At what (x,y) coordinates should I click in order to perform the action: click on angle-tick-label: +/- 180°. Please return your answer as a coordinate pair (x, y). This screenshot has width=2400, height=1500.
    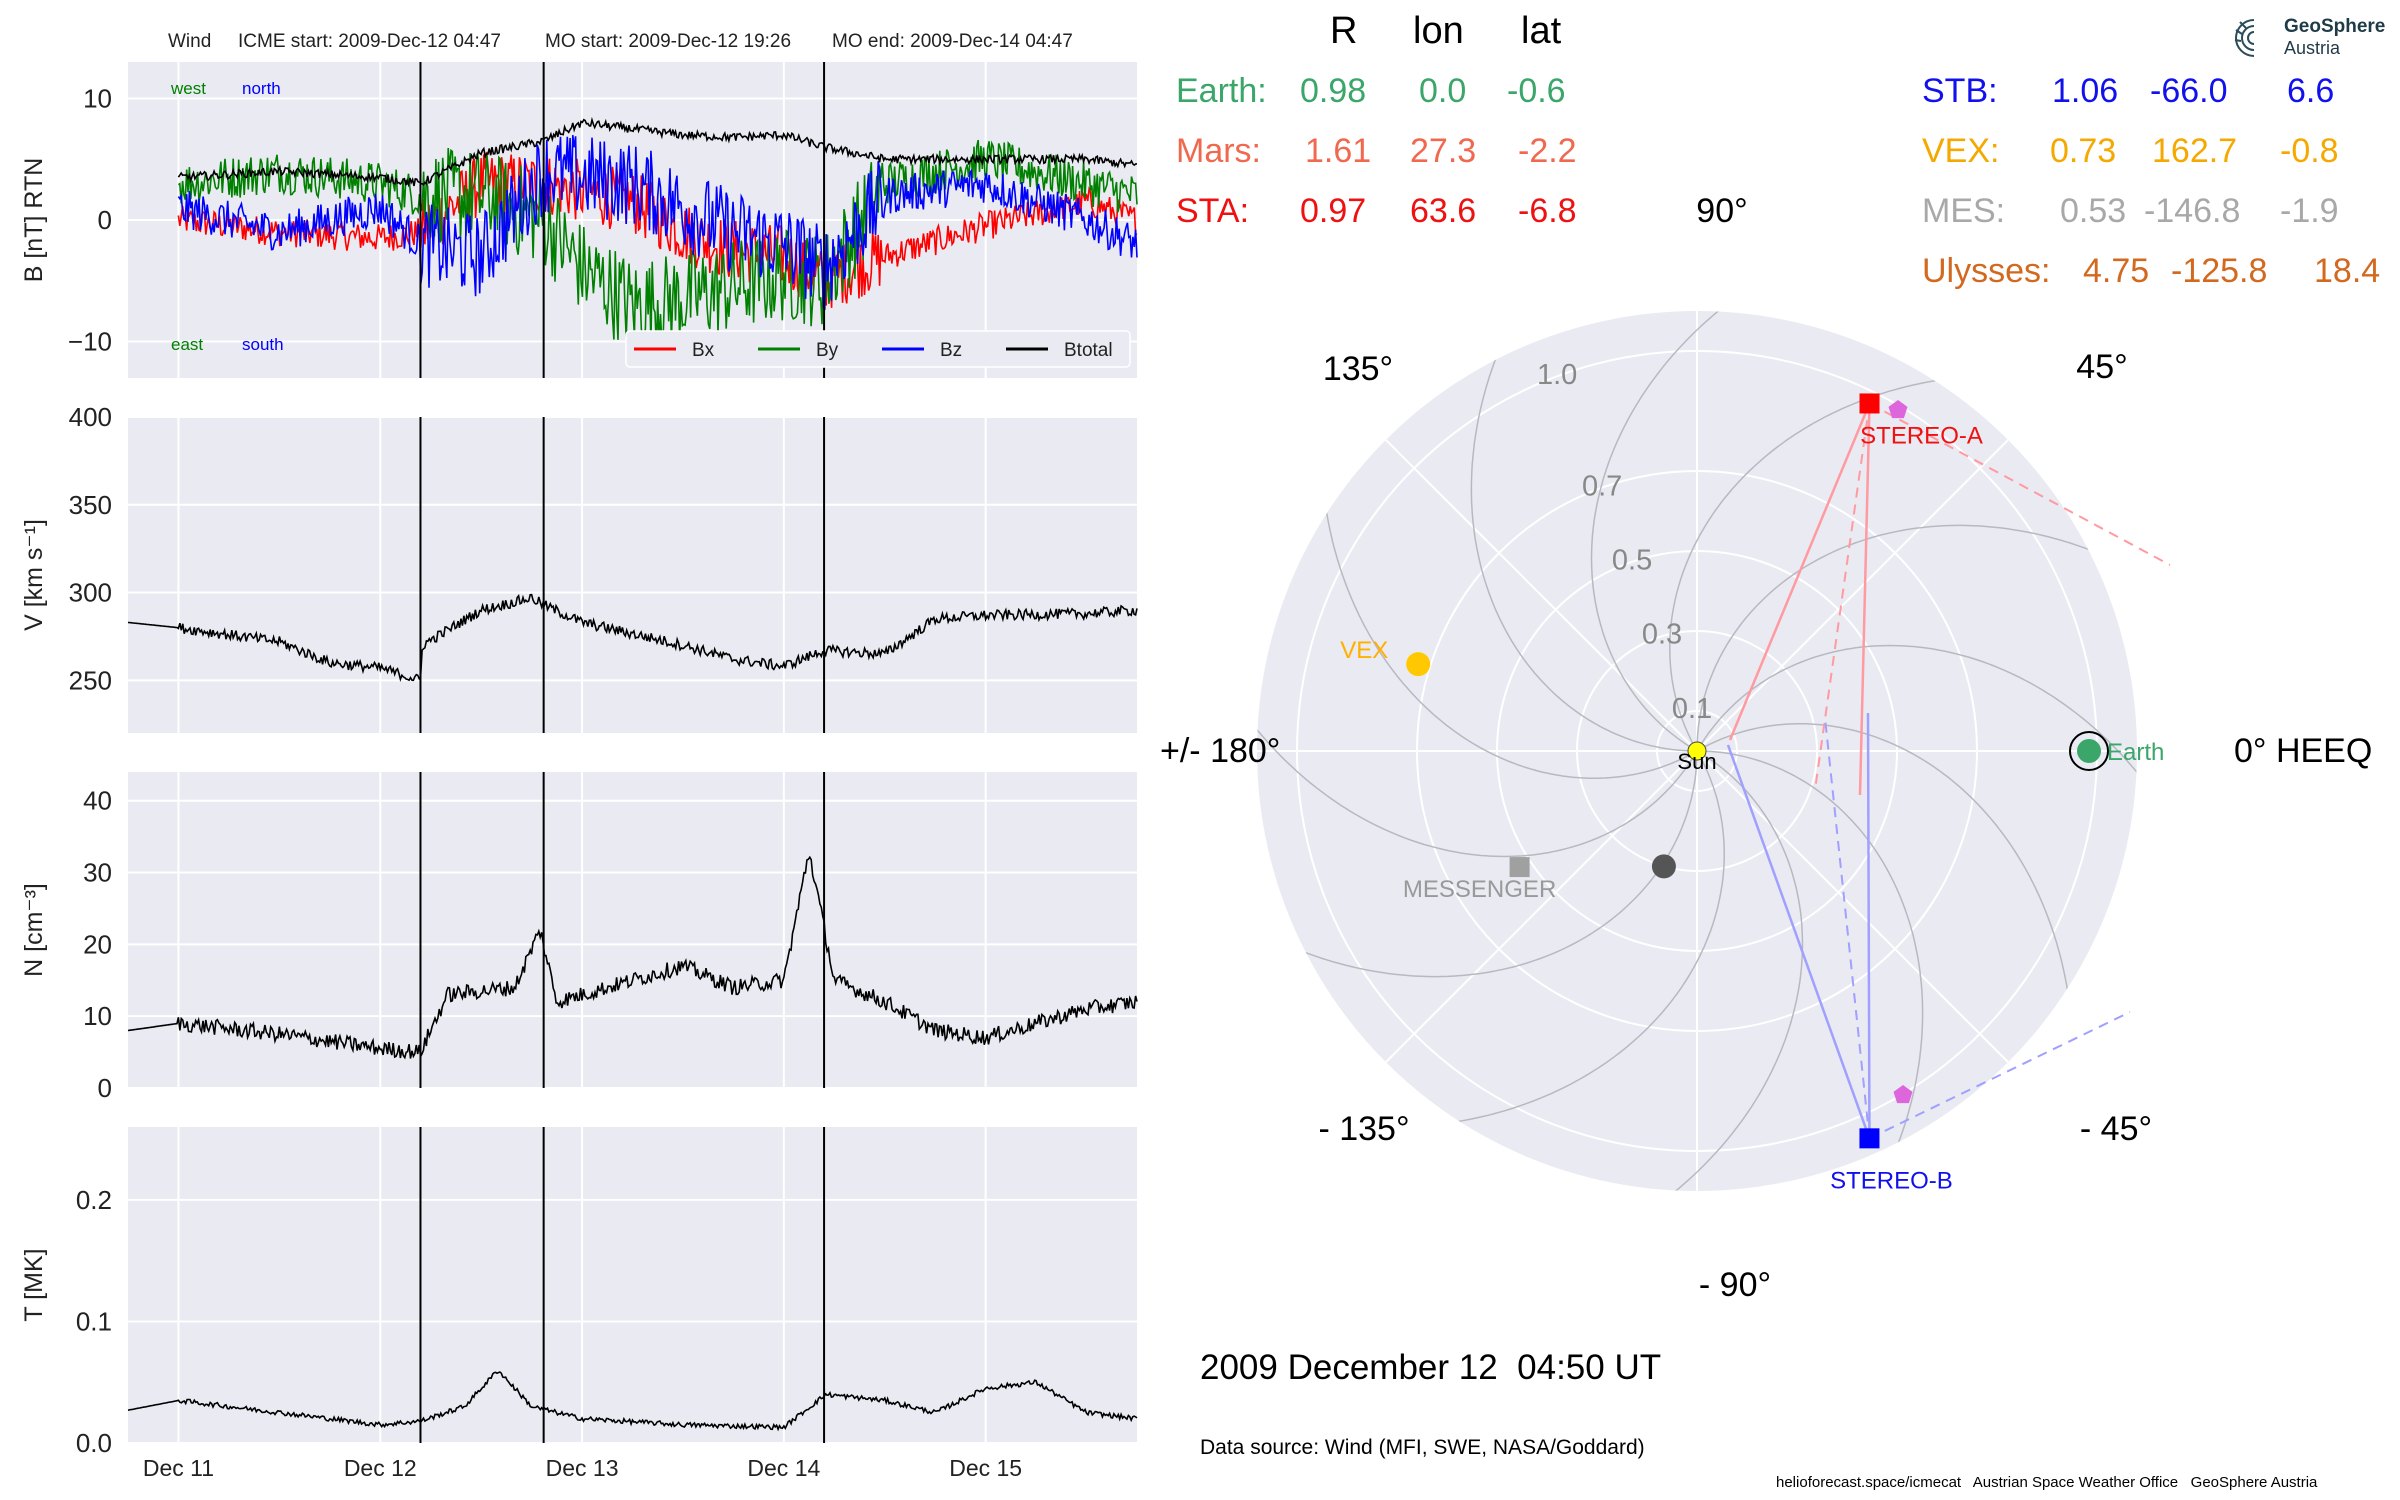
    Looking at the image, I should click on (1220, 751).